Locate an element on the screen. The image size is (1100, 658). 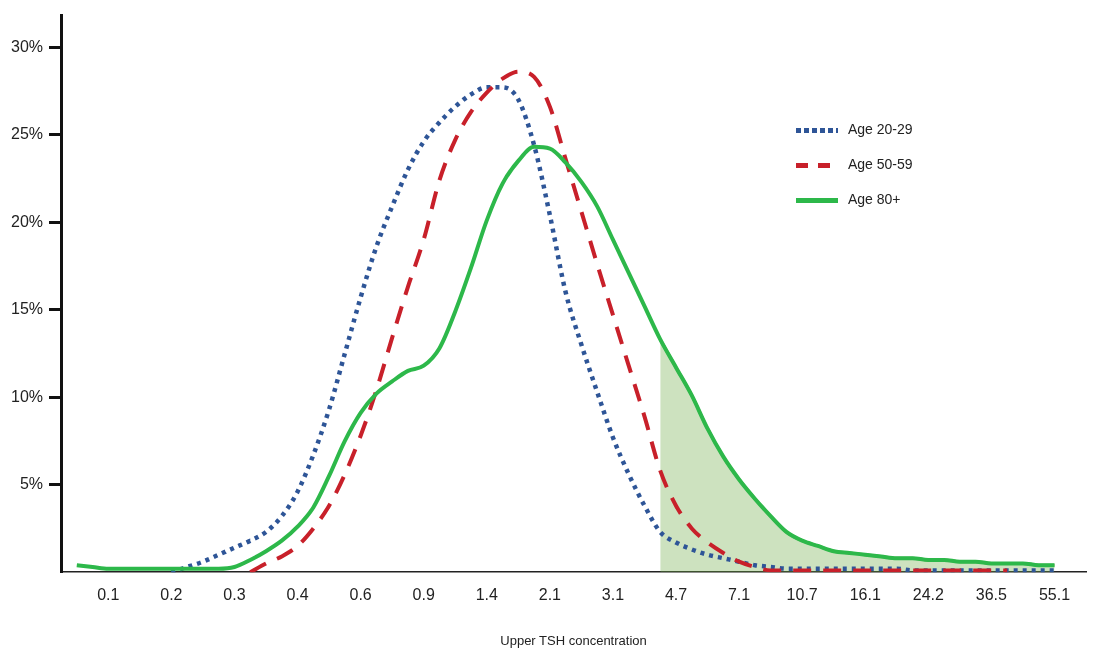
x-tick-label: 36.5 is located at coordinates (991, 595).